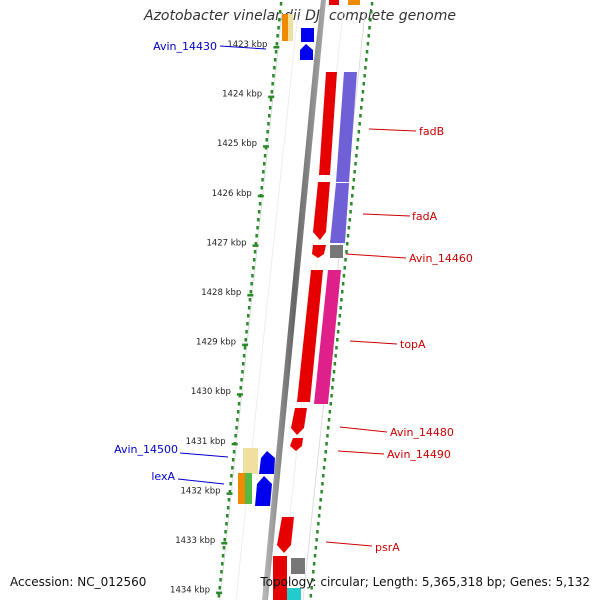 The width and height of the screenshot is (600, 600). Describe the element at coordinates (376, 256) in the screenshot. I see `leader-avin14460` at that location.